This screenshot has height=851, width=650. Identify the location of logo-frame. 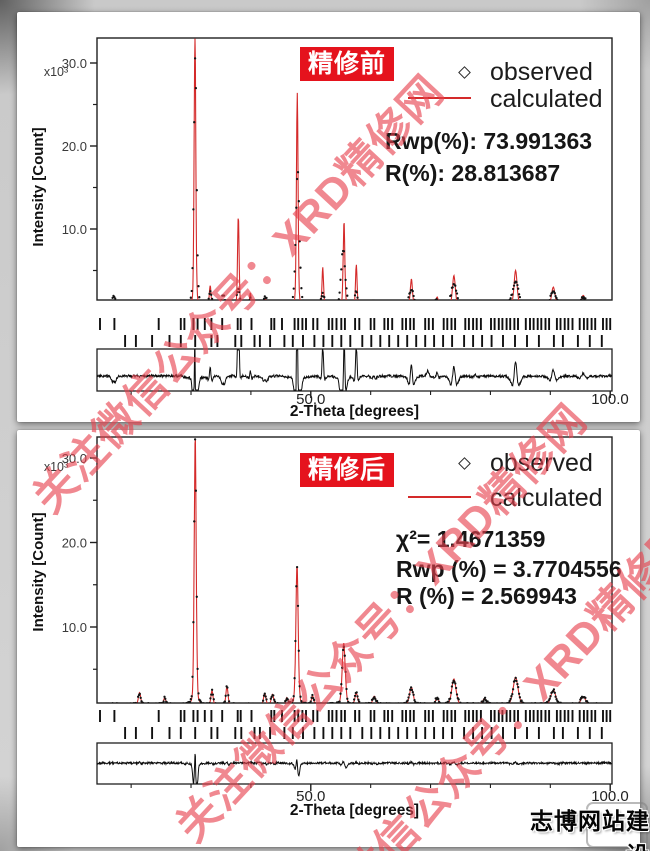
(617, 825).